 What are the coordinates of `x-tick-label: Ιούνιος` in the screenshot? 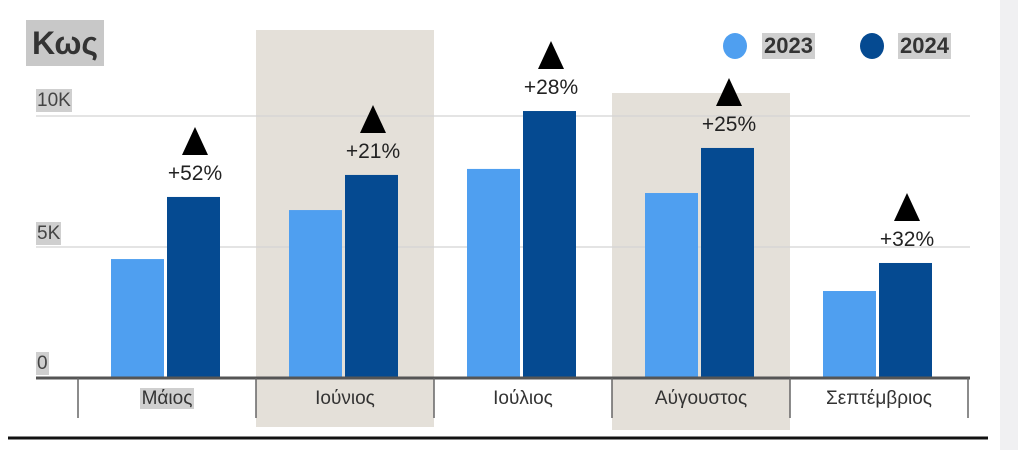 It's located at (345, 399).